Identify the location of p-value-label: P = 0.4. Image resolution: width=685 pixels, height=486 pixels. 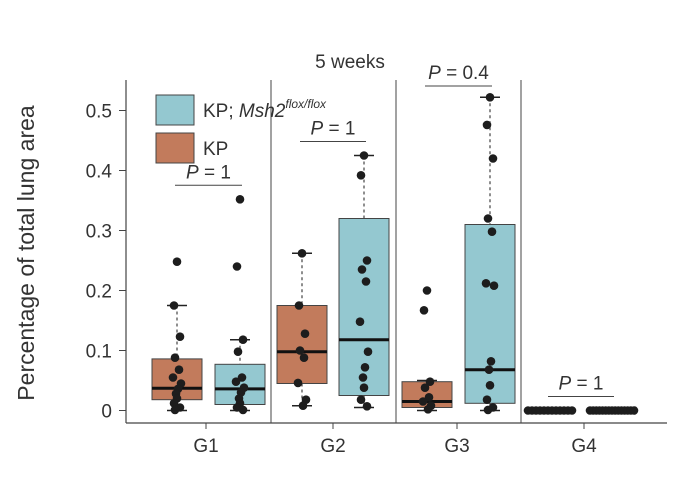
(458, 73).